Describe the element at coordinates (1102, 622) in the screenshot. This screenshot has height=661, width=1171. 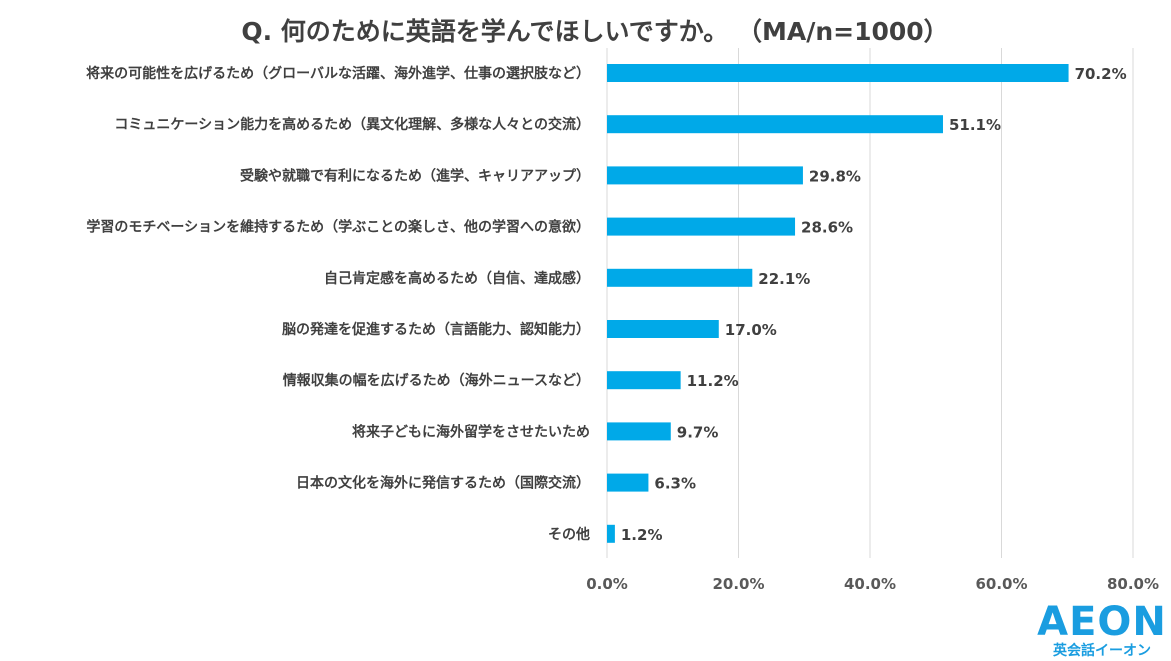
I see `logo-text: AEON` at that location.